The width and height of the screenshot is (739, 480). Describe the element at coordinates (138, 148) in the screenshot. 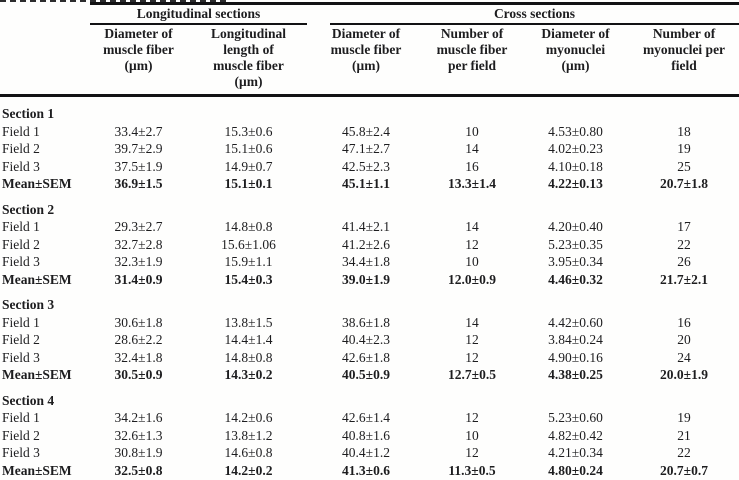

I see `data-cell: 39.7±2.9` at that location.